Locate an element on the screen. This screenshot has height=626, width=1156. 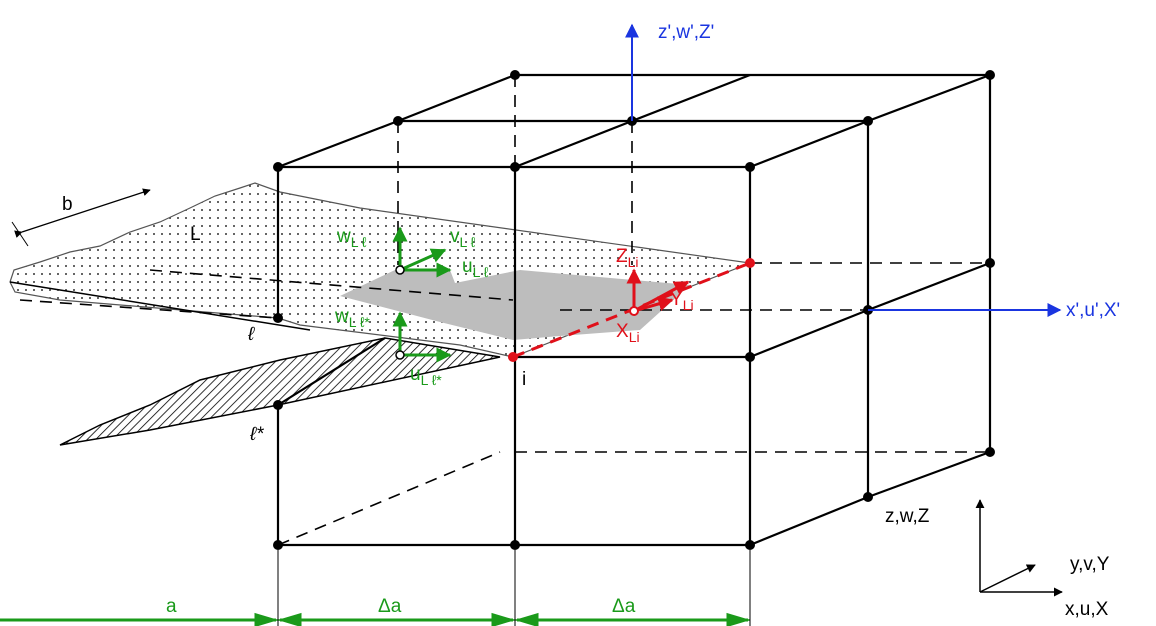
vector-label: uL ℓ is located at coordinates (475, 268).